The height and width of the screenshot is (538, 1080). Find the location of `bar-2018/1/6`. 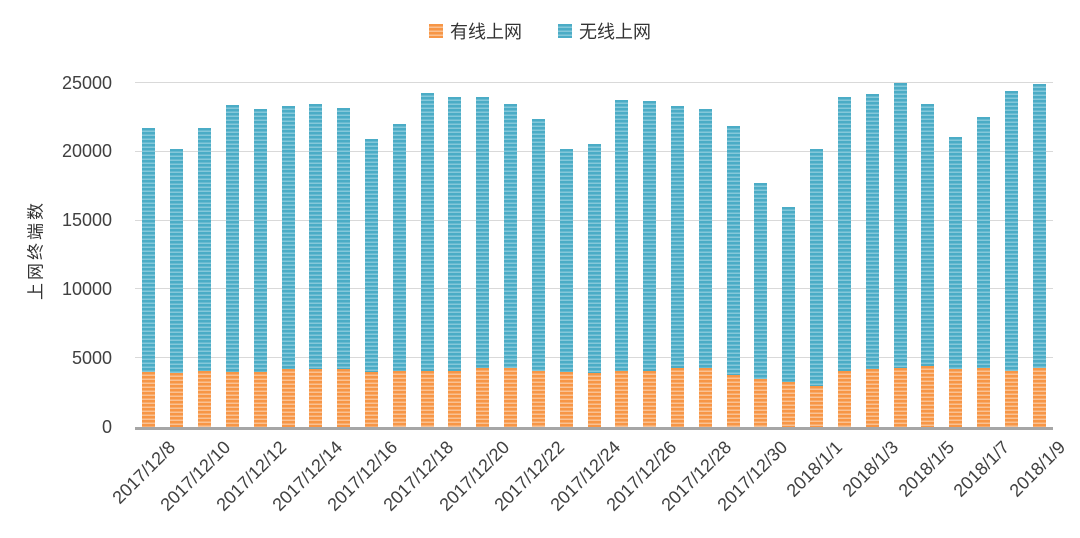

bar-2018/1/6 is located at coordinates (956, 255).